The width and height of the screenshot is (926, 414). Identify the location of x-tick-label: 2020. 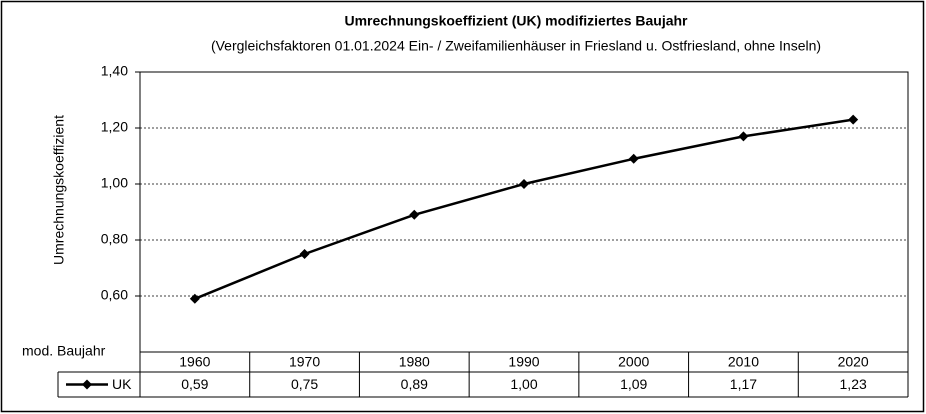
(853, 362).